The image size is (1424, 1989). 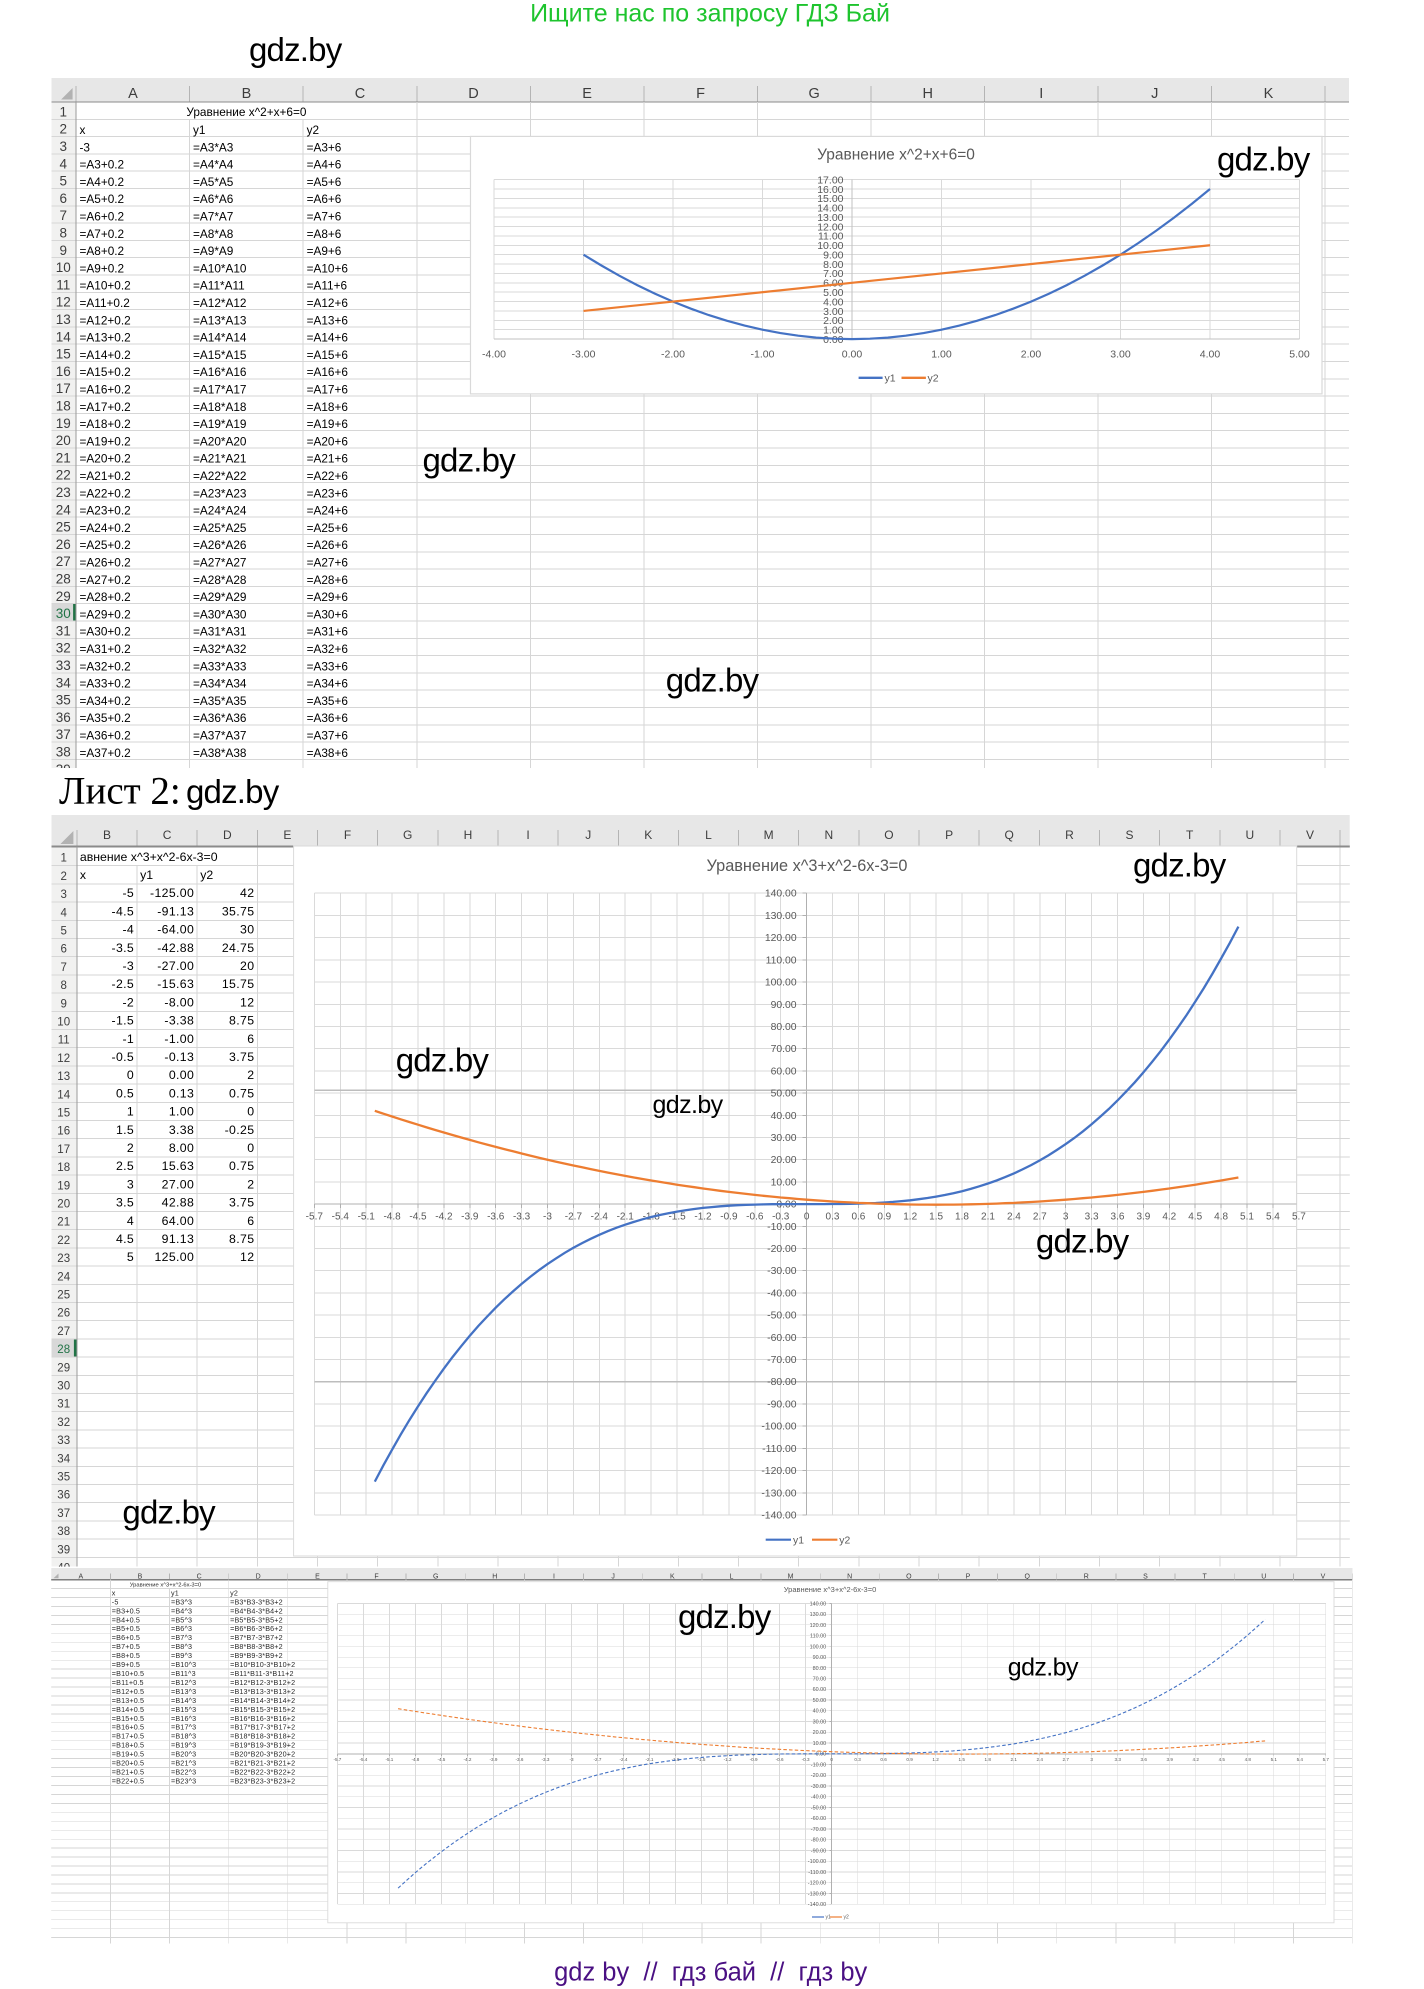 What do you see at coordinates (1299, 1217) in the screenshot?
I see `svg-text: 5.7` at bounding box center [1299, 1217].